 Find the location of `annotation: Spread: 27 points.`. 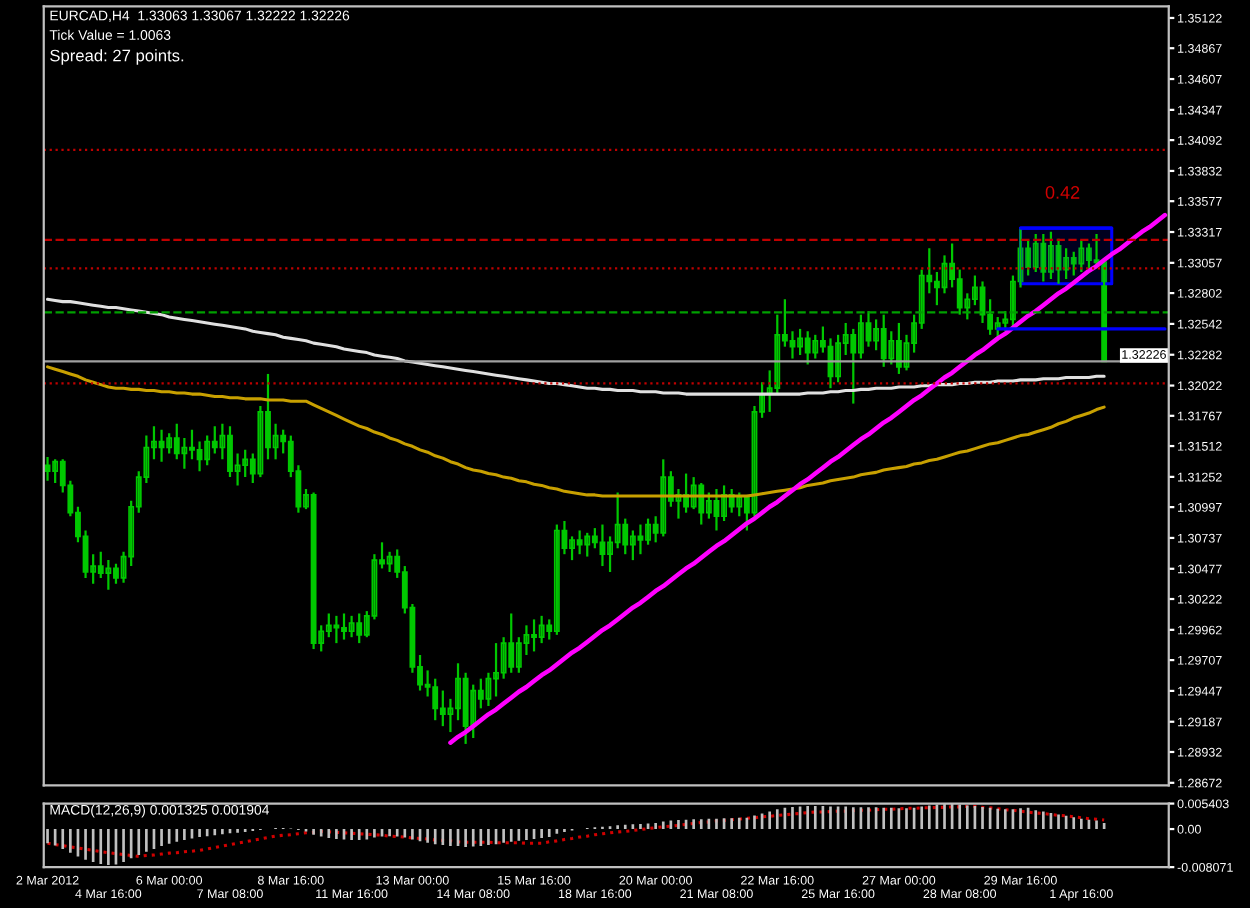

annotation: Spread: 27 points. is located at coordinates (117, 57).